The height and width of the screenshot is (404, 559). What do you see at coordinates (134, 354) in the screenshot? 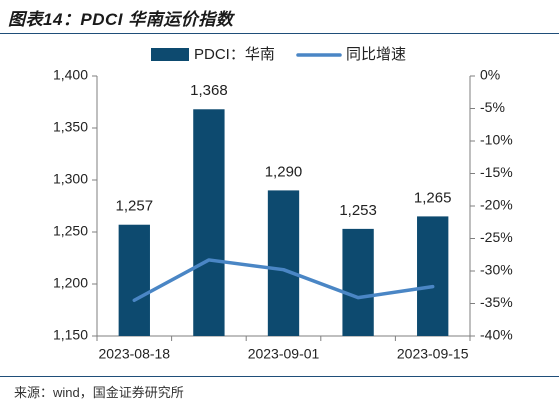
I see `x-tick-label: 2023-08-18` at bounding box center [134, 354].